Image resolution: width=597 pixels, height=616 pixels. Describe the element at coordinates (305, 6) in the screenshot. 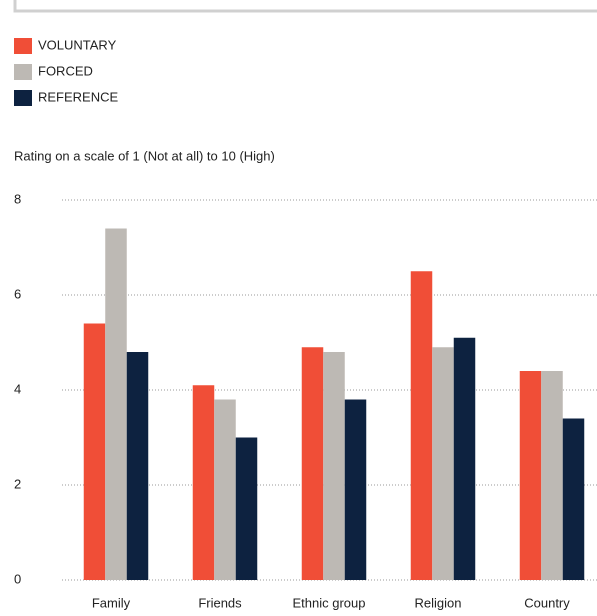

I see `frame-corner` at that location.